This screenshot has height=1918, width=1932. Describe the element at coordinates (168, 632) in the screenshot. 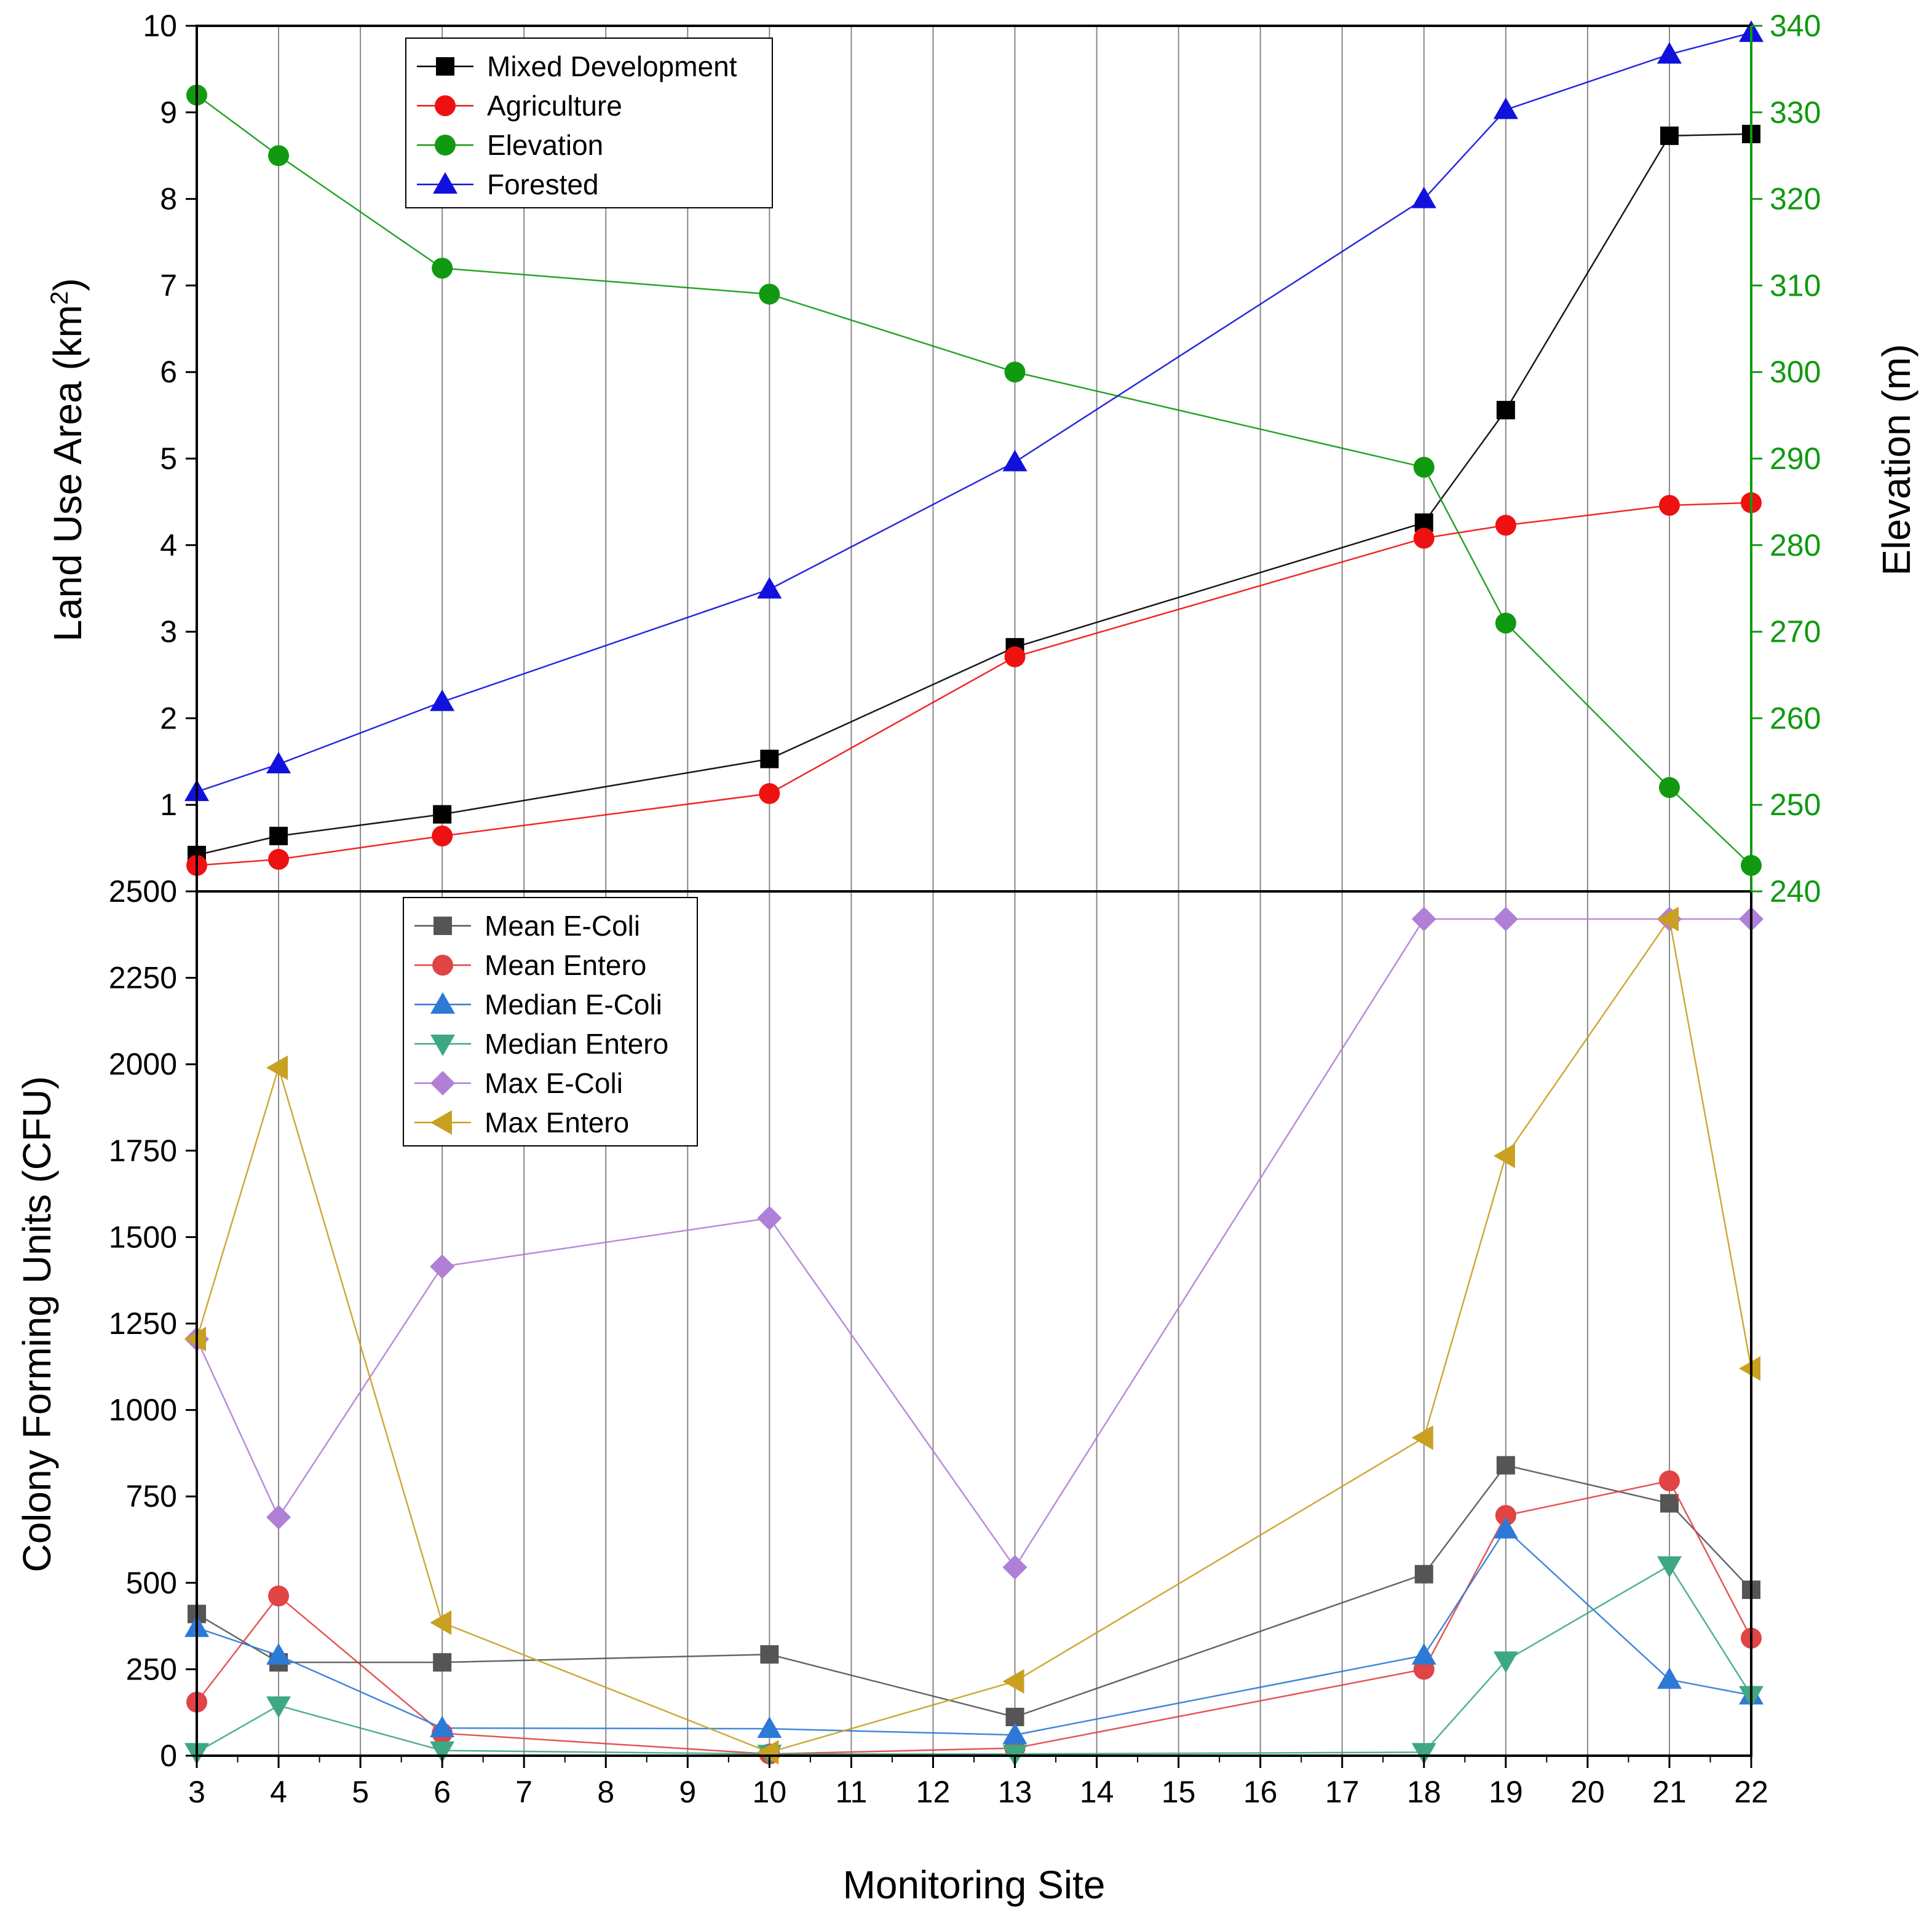

I see `top-y-tick-label-3: 3` at that location.